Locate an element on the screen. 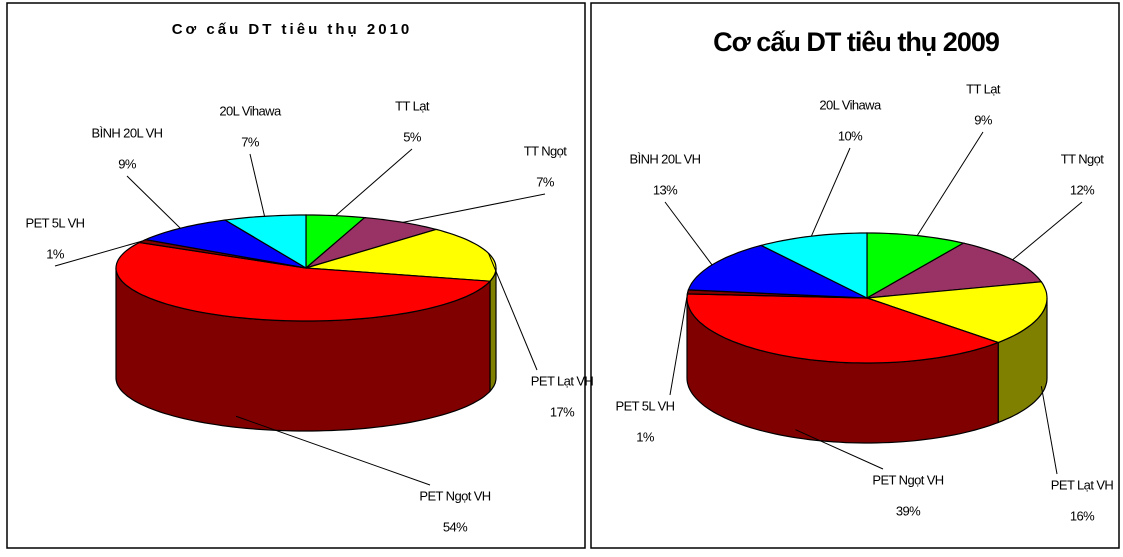 This screenshot has height=557, width=1123. value-label: 39% is located at coordinates (908, 510).